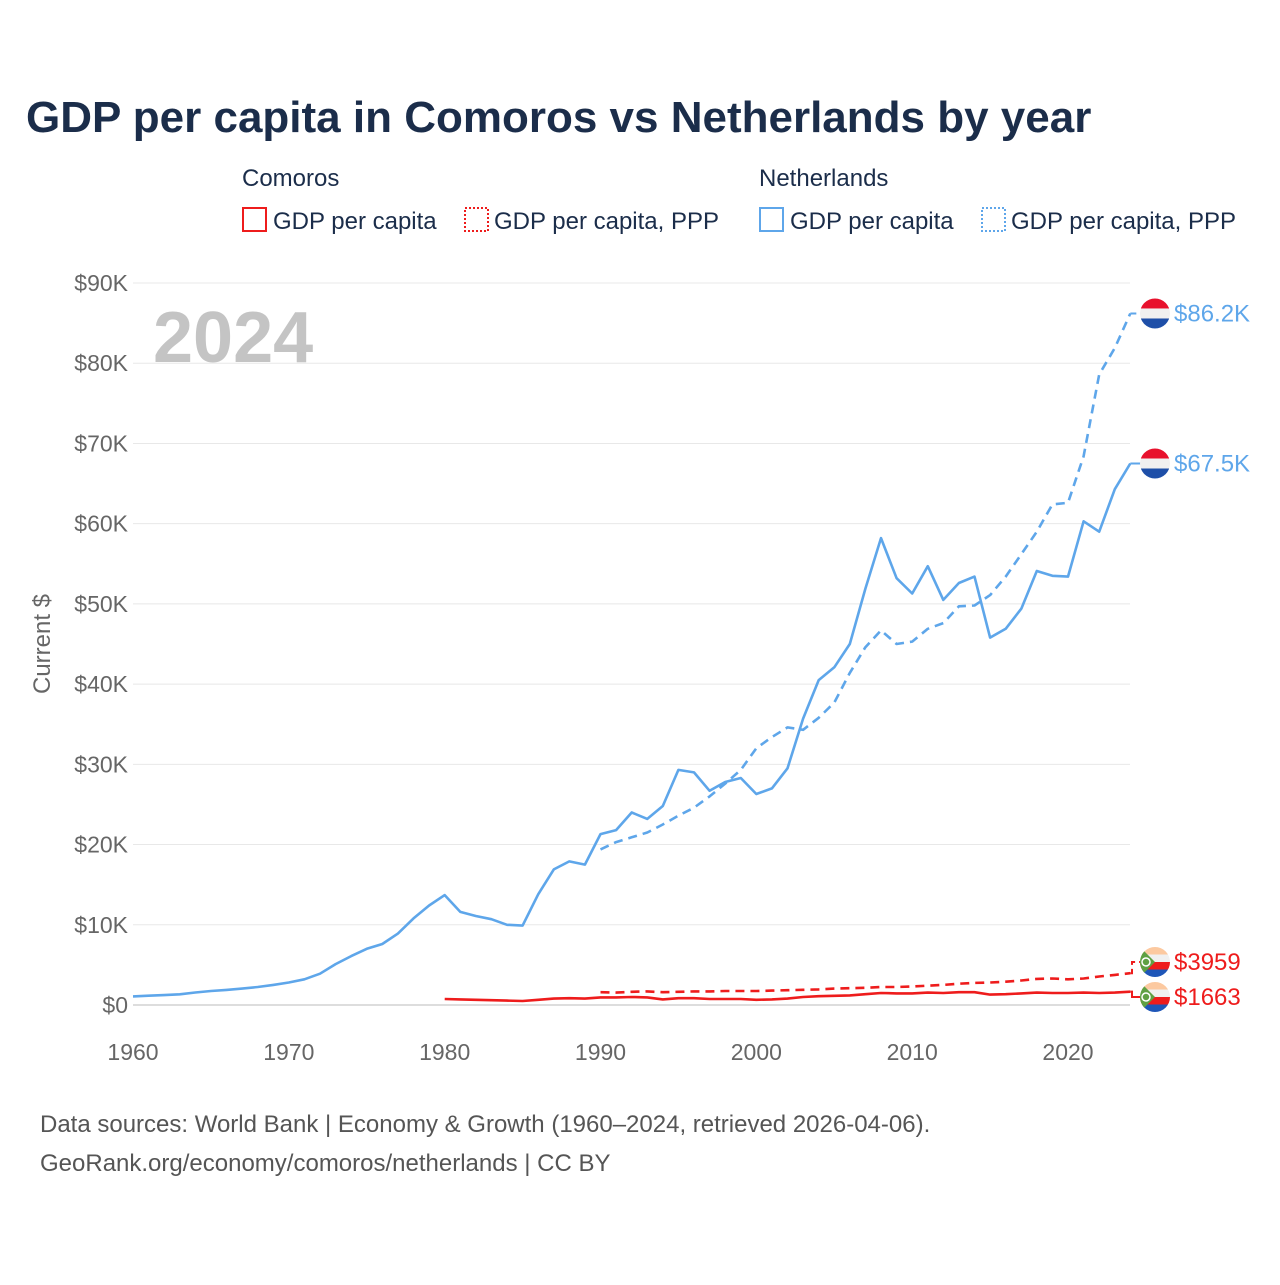 The width and height of the screenshot is (1280, 1285). Describe the element at coordinates (115, 1005) in the screenshot. I see `y-tick-label: $0` at that location.